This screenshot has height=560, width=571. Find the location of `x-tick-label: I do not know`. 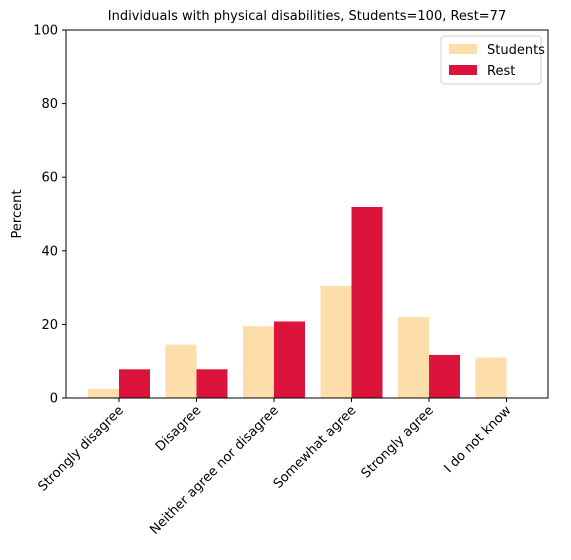

x-tick-label: I do not know is located at coordinates (477, 439).